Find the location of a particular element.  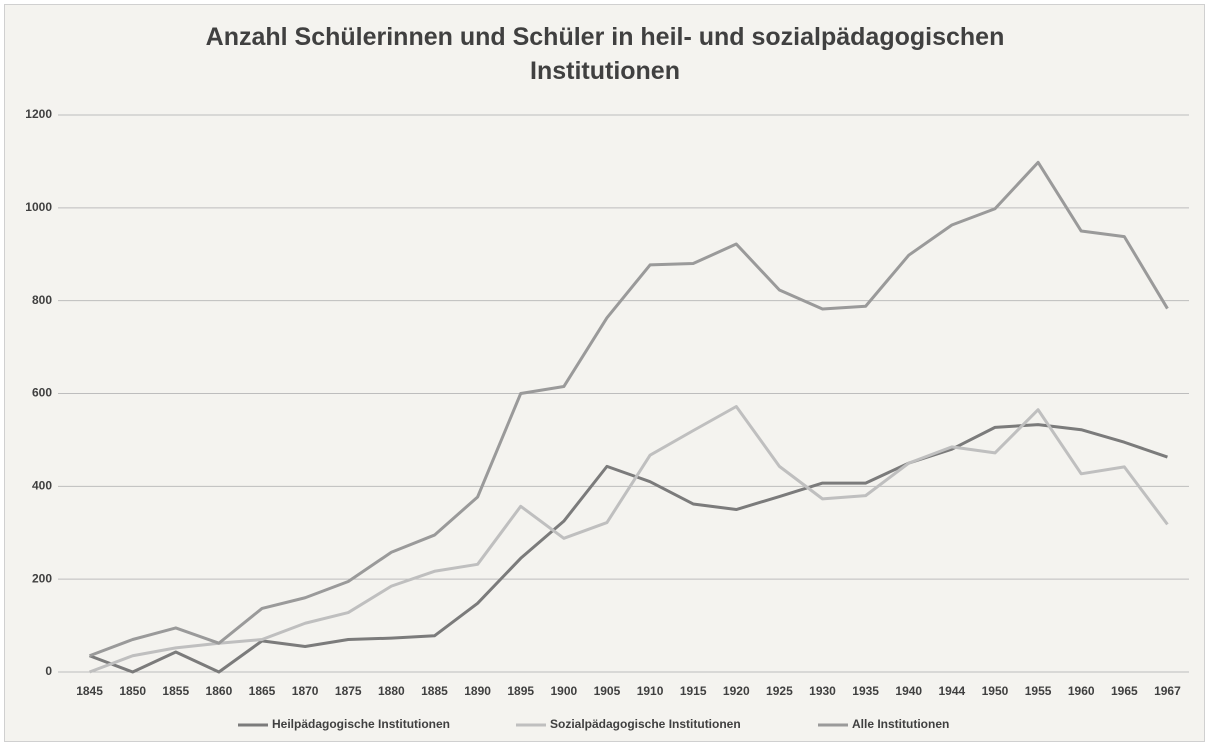

x-tick-label: 1915 is located at coordinates (693, 691).